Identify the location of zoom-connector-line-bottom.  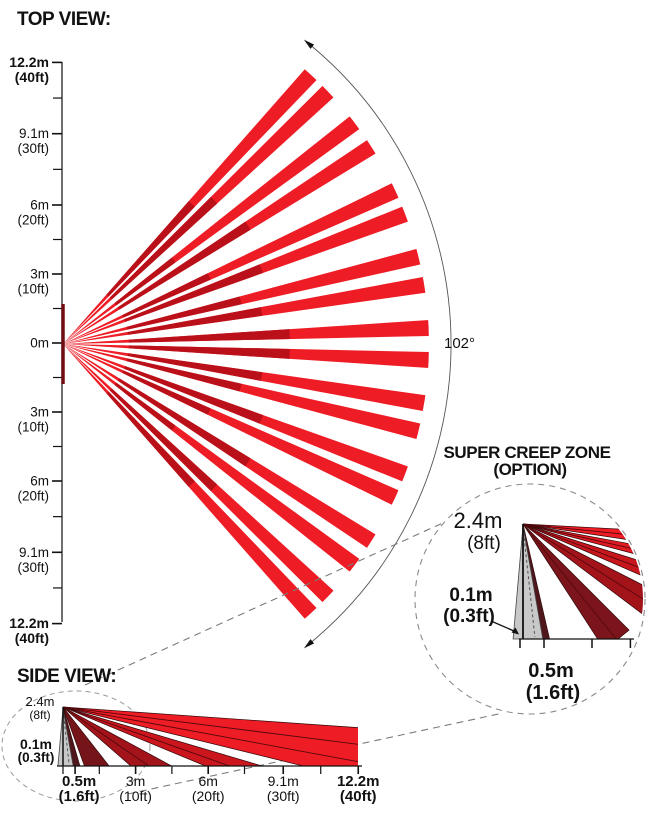
(315, 753).